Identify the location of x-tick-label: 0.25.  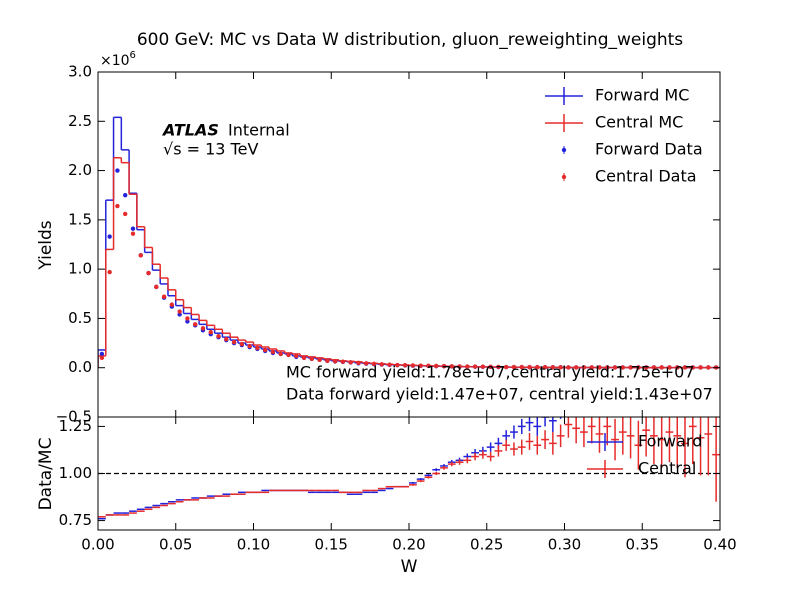
(486, 545).